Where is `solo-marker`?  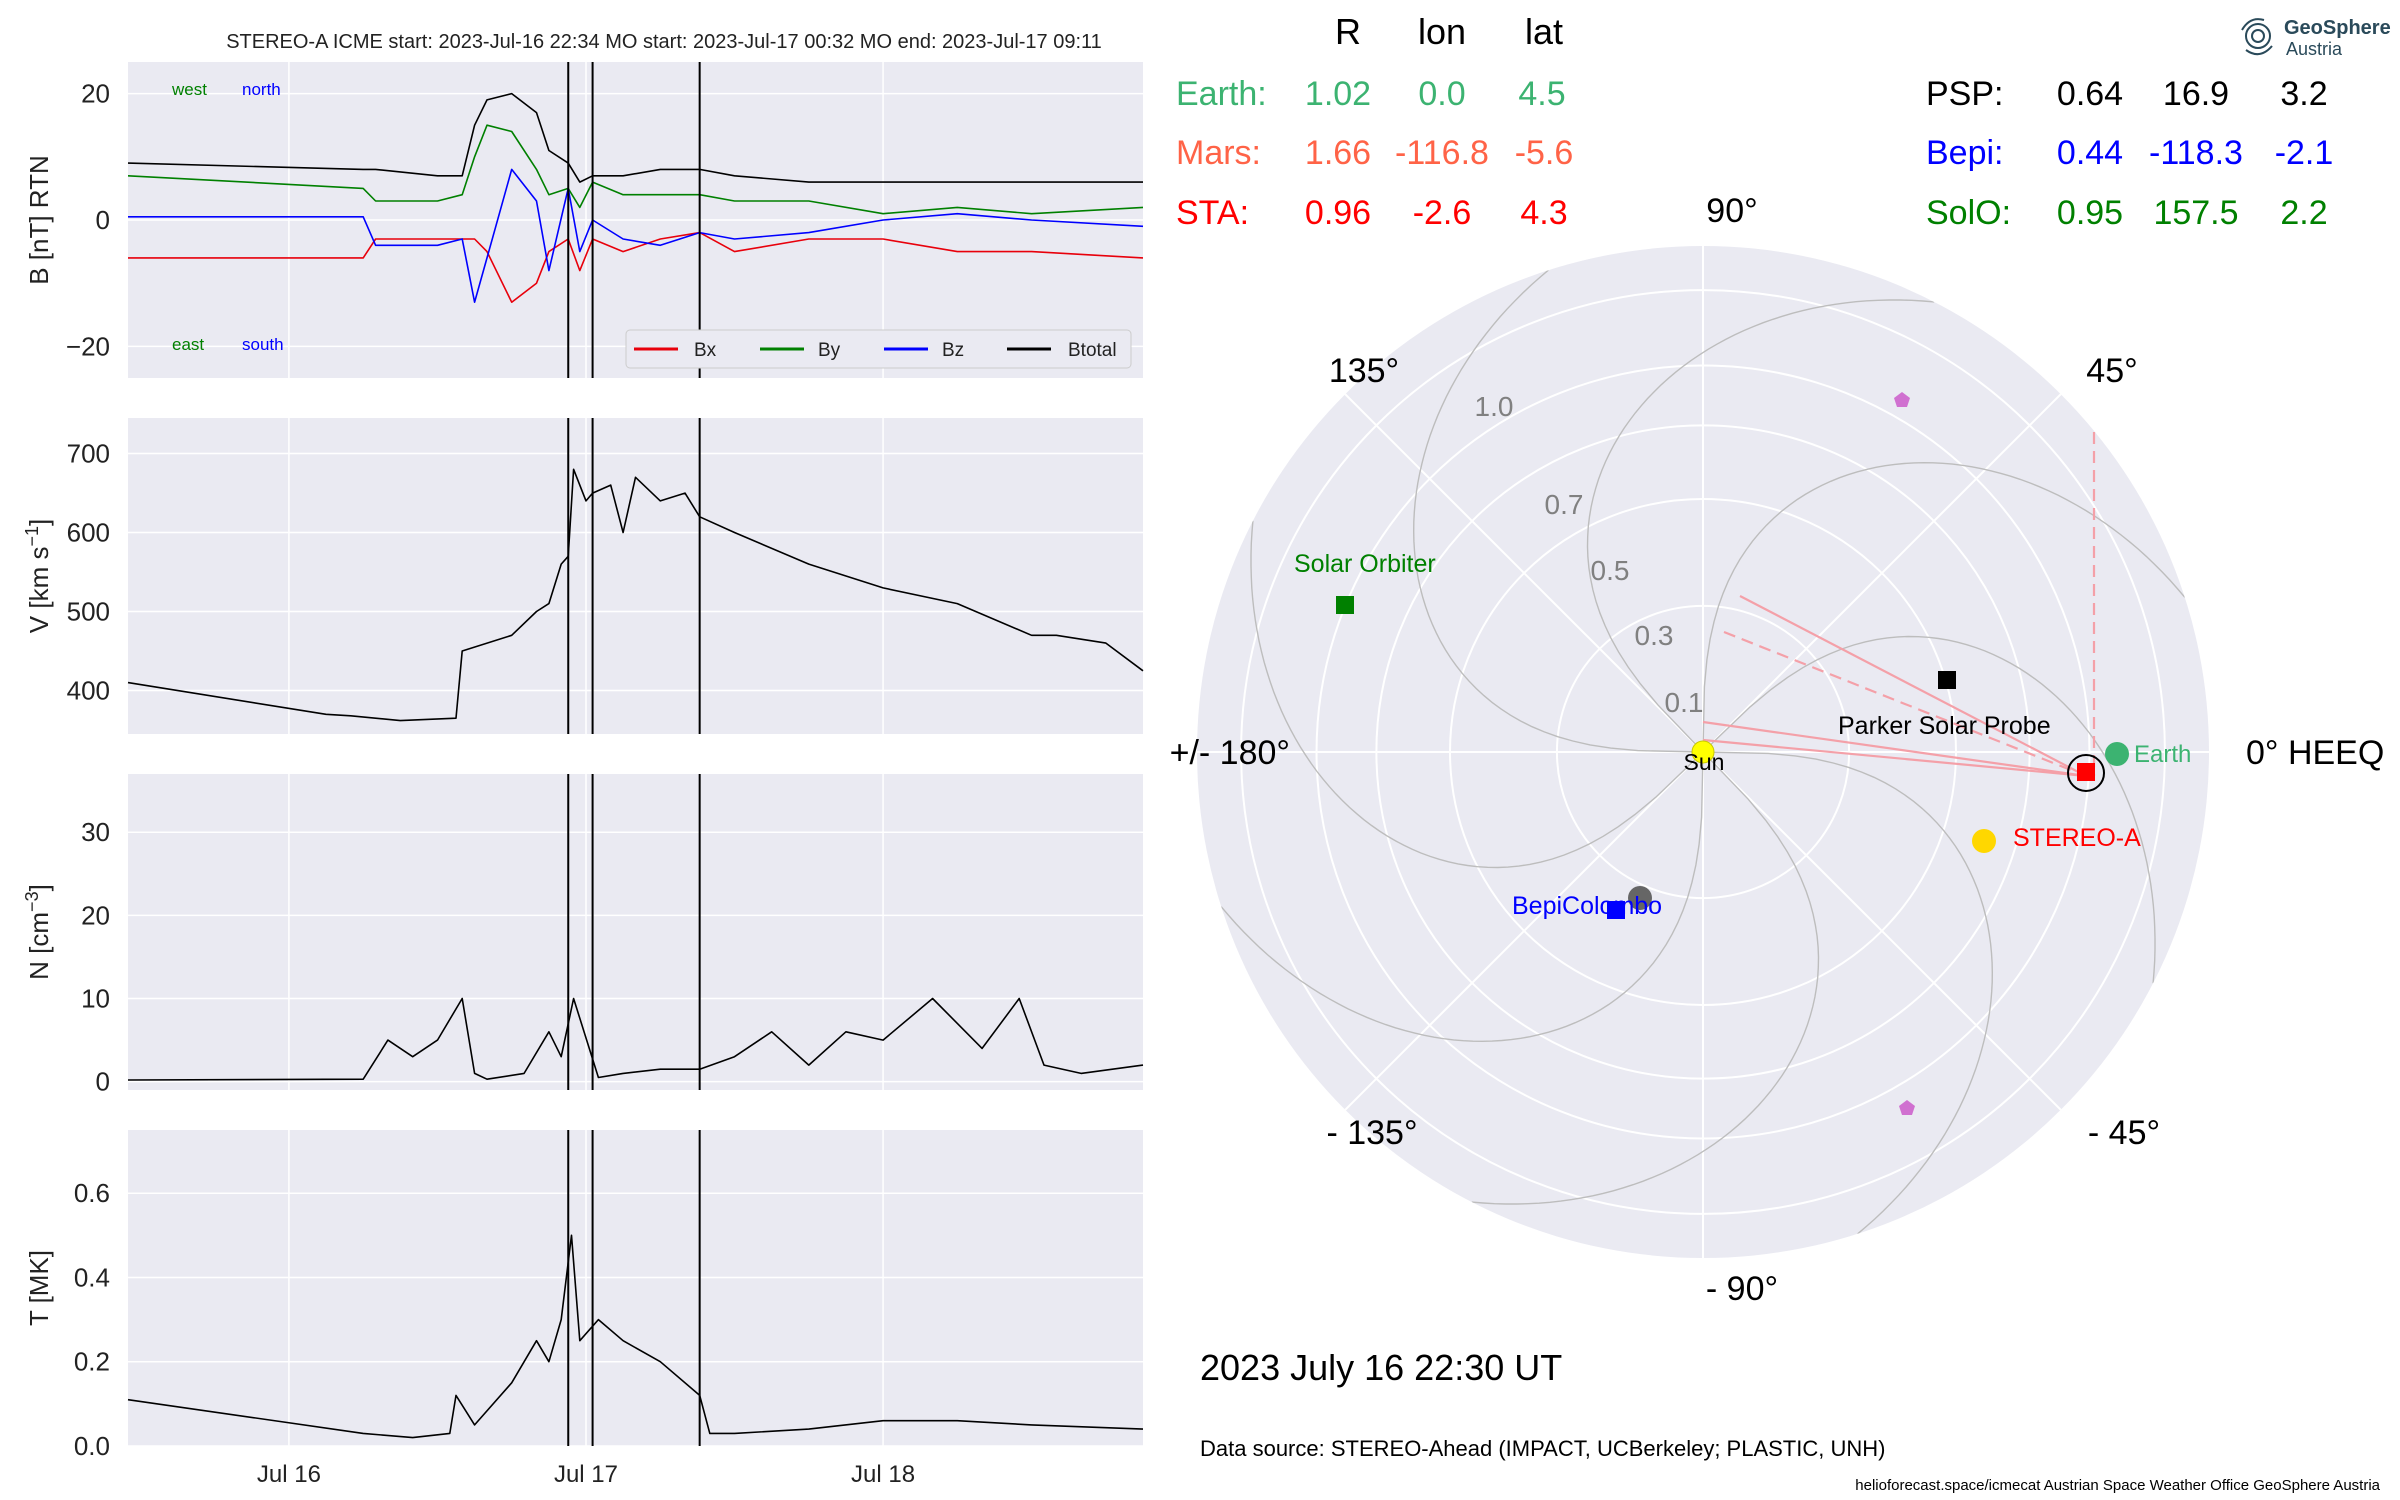 solo-marker is located at coordinates (1345, 605).